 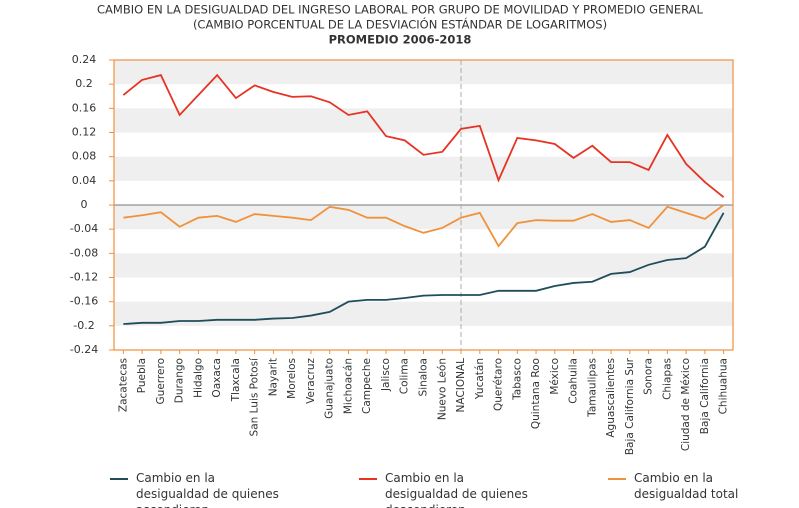 What do you see at coordinates (536, 393) in the screenshot?
I see `x-tick-label: Quintana Roo` at bounding box center [536, 393].